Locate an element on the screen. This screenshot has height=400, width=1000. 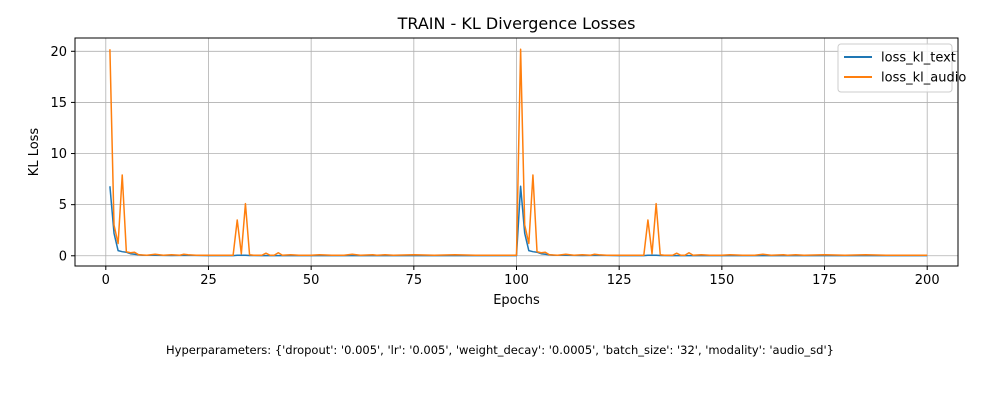
legend: loss_kl_text loss_kl_audio is located at coordinates (901, 68).